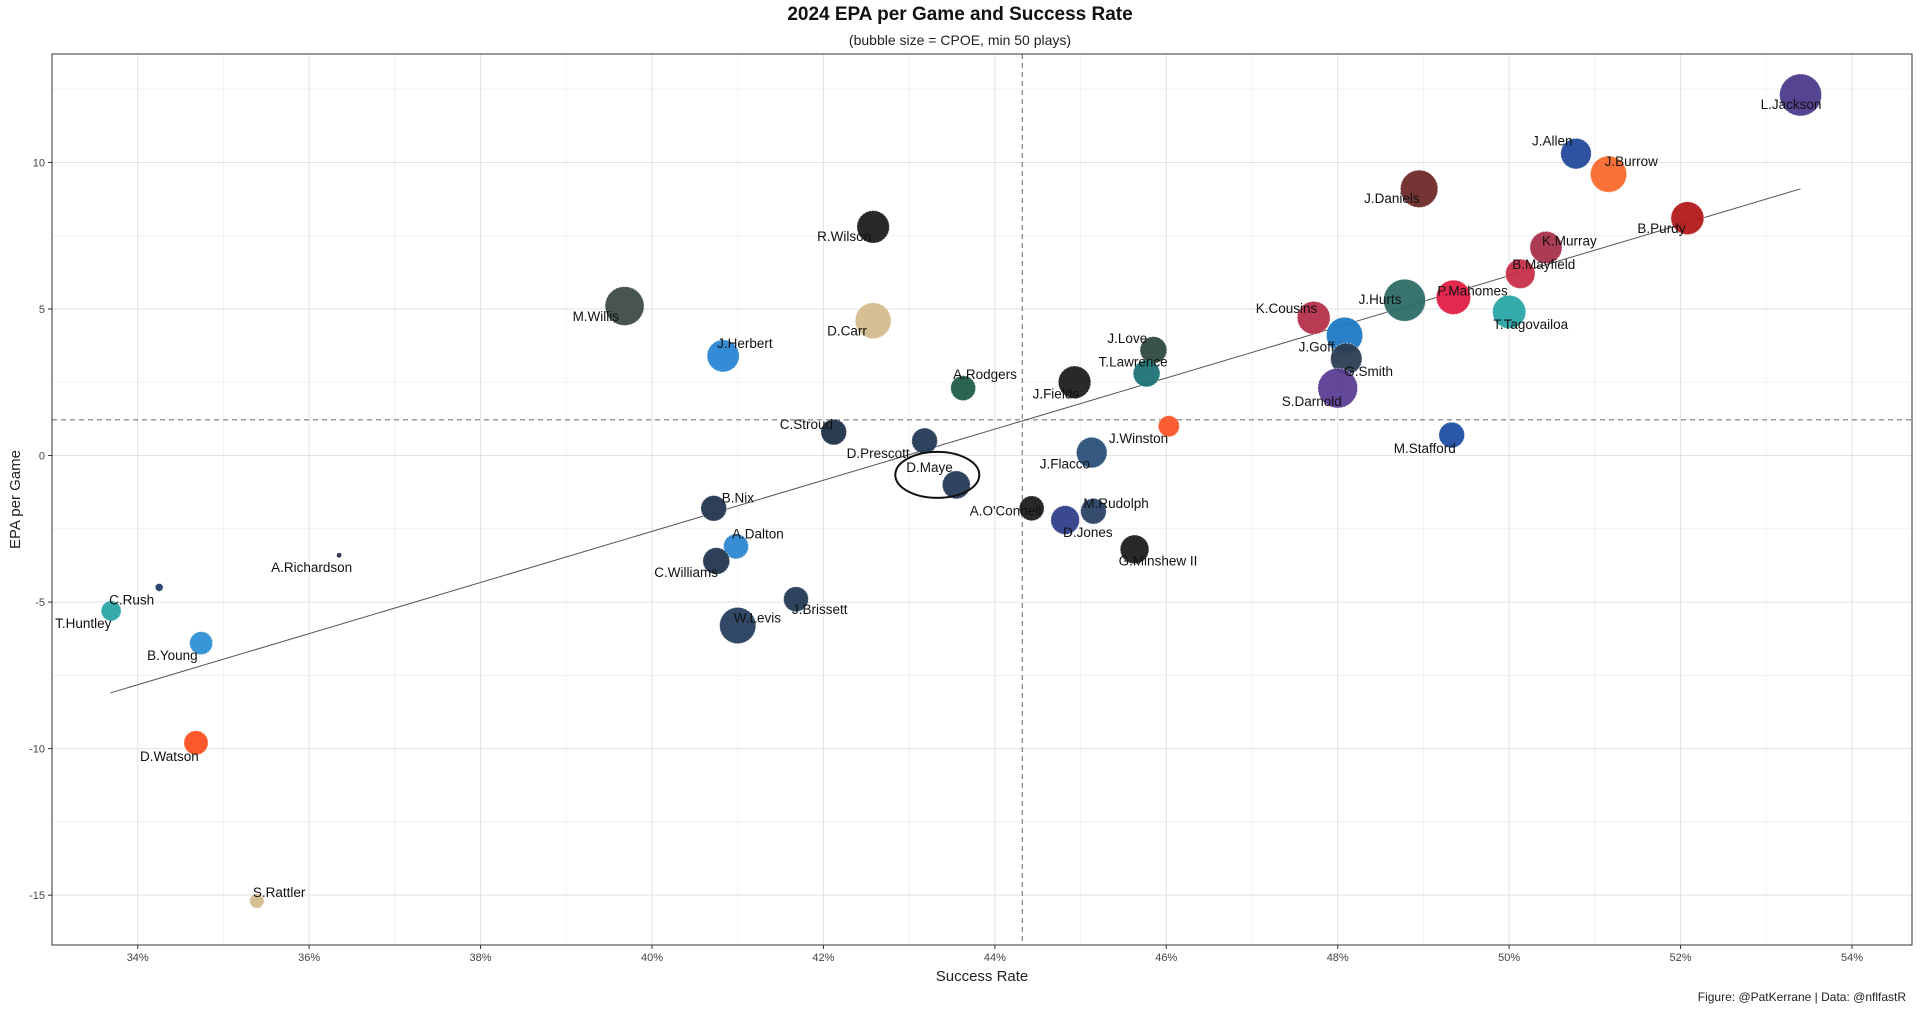 This screenshot has width=1920, height=1009. I want to click on x-tick-label: 46%, so click(1166, 958).